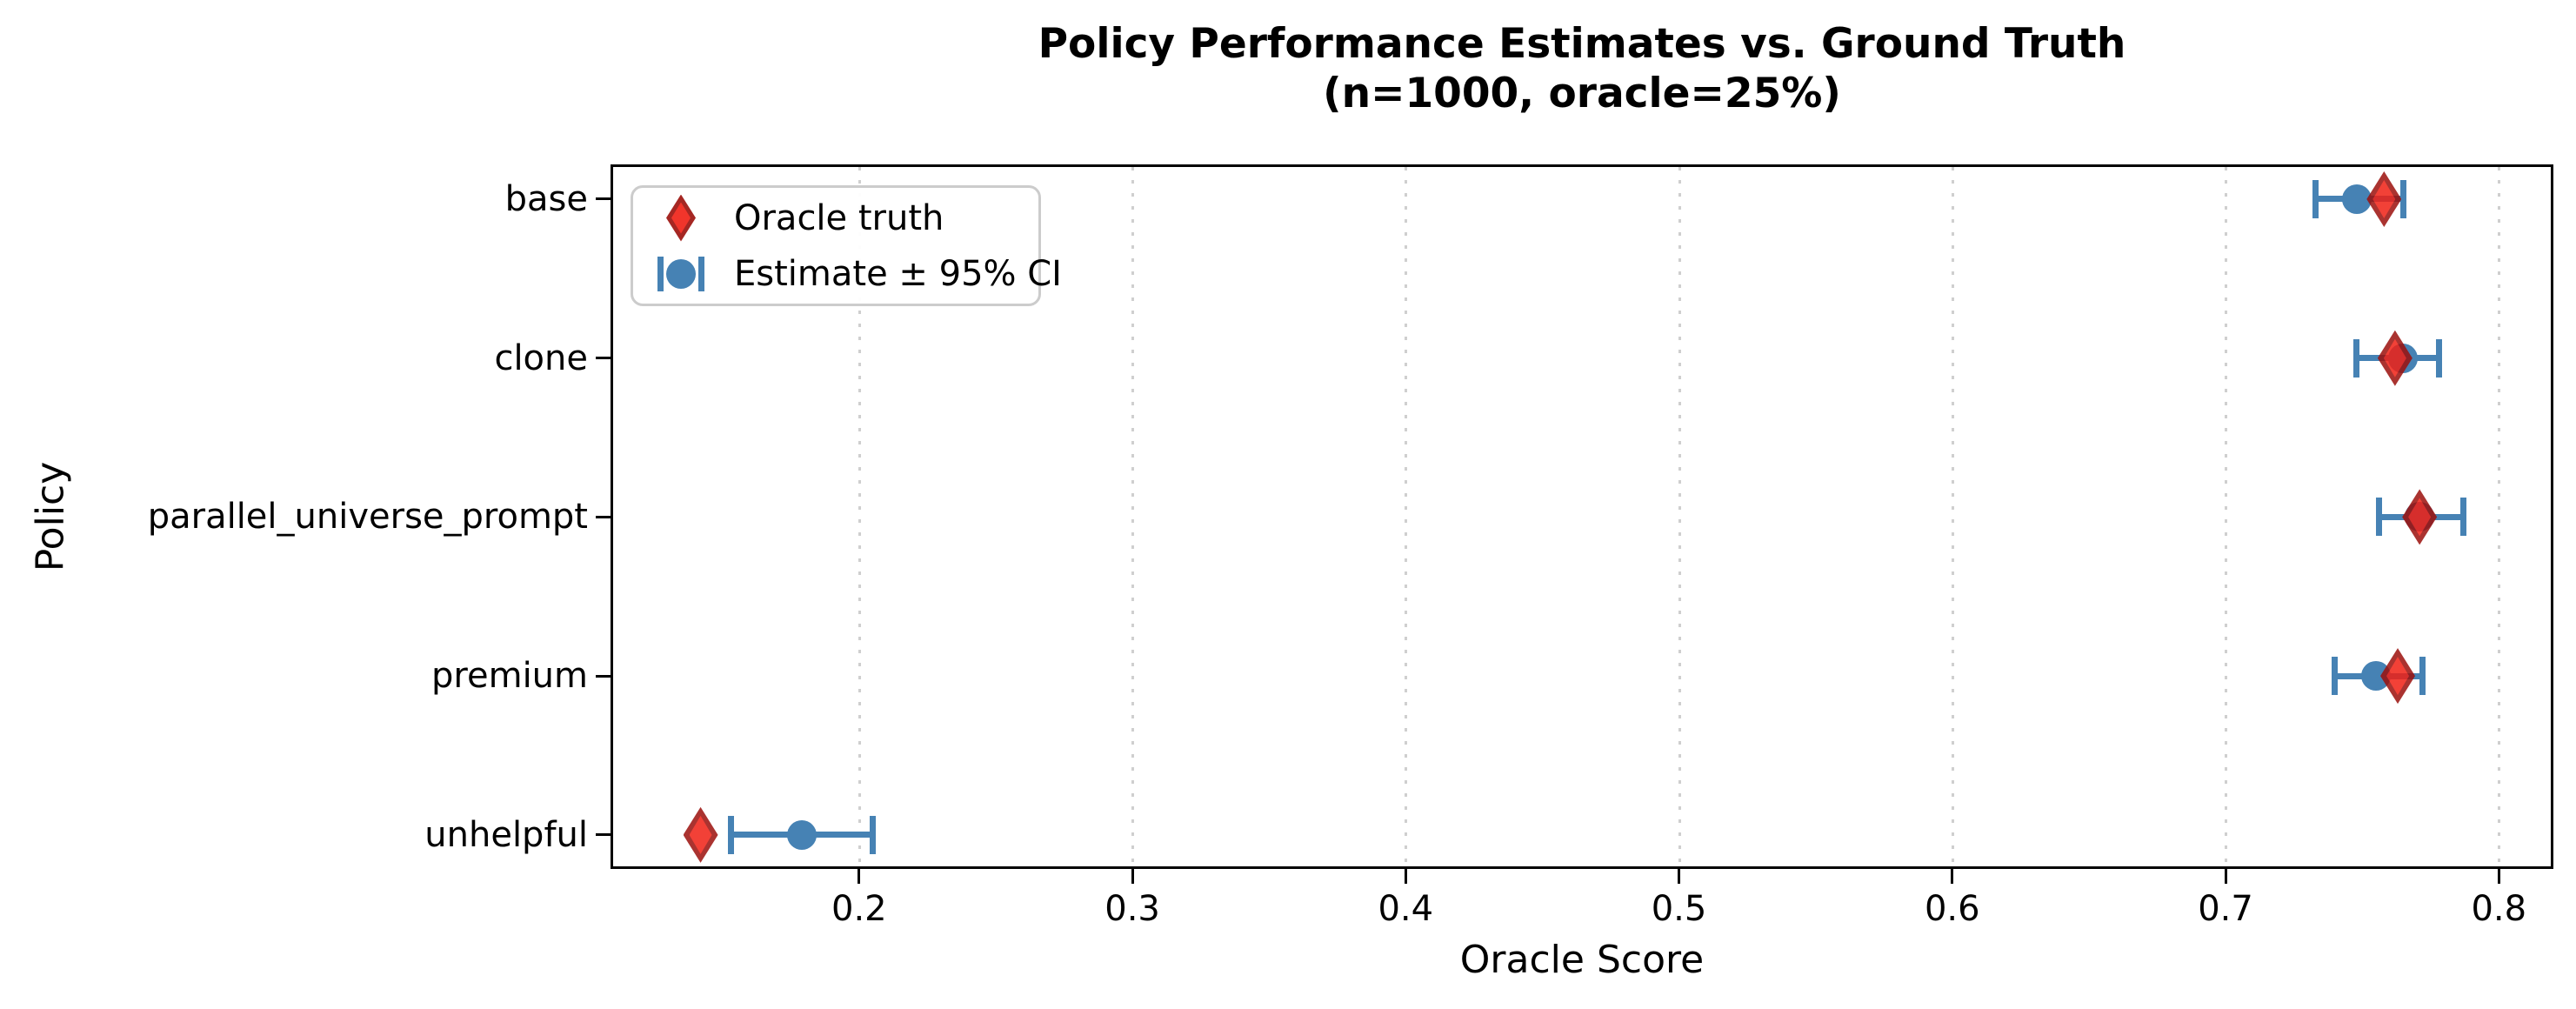 Image resolution: width=2576 pixels, height=1009 pixels. What do you see at coordinates (859, 909) in the screenshot?
I see `x-tick-label: 0.2` at bounding box center [859, 909].